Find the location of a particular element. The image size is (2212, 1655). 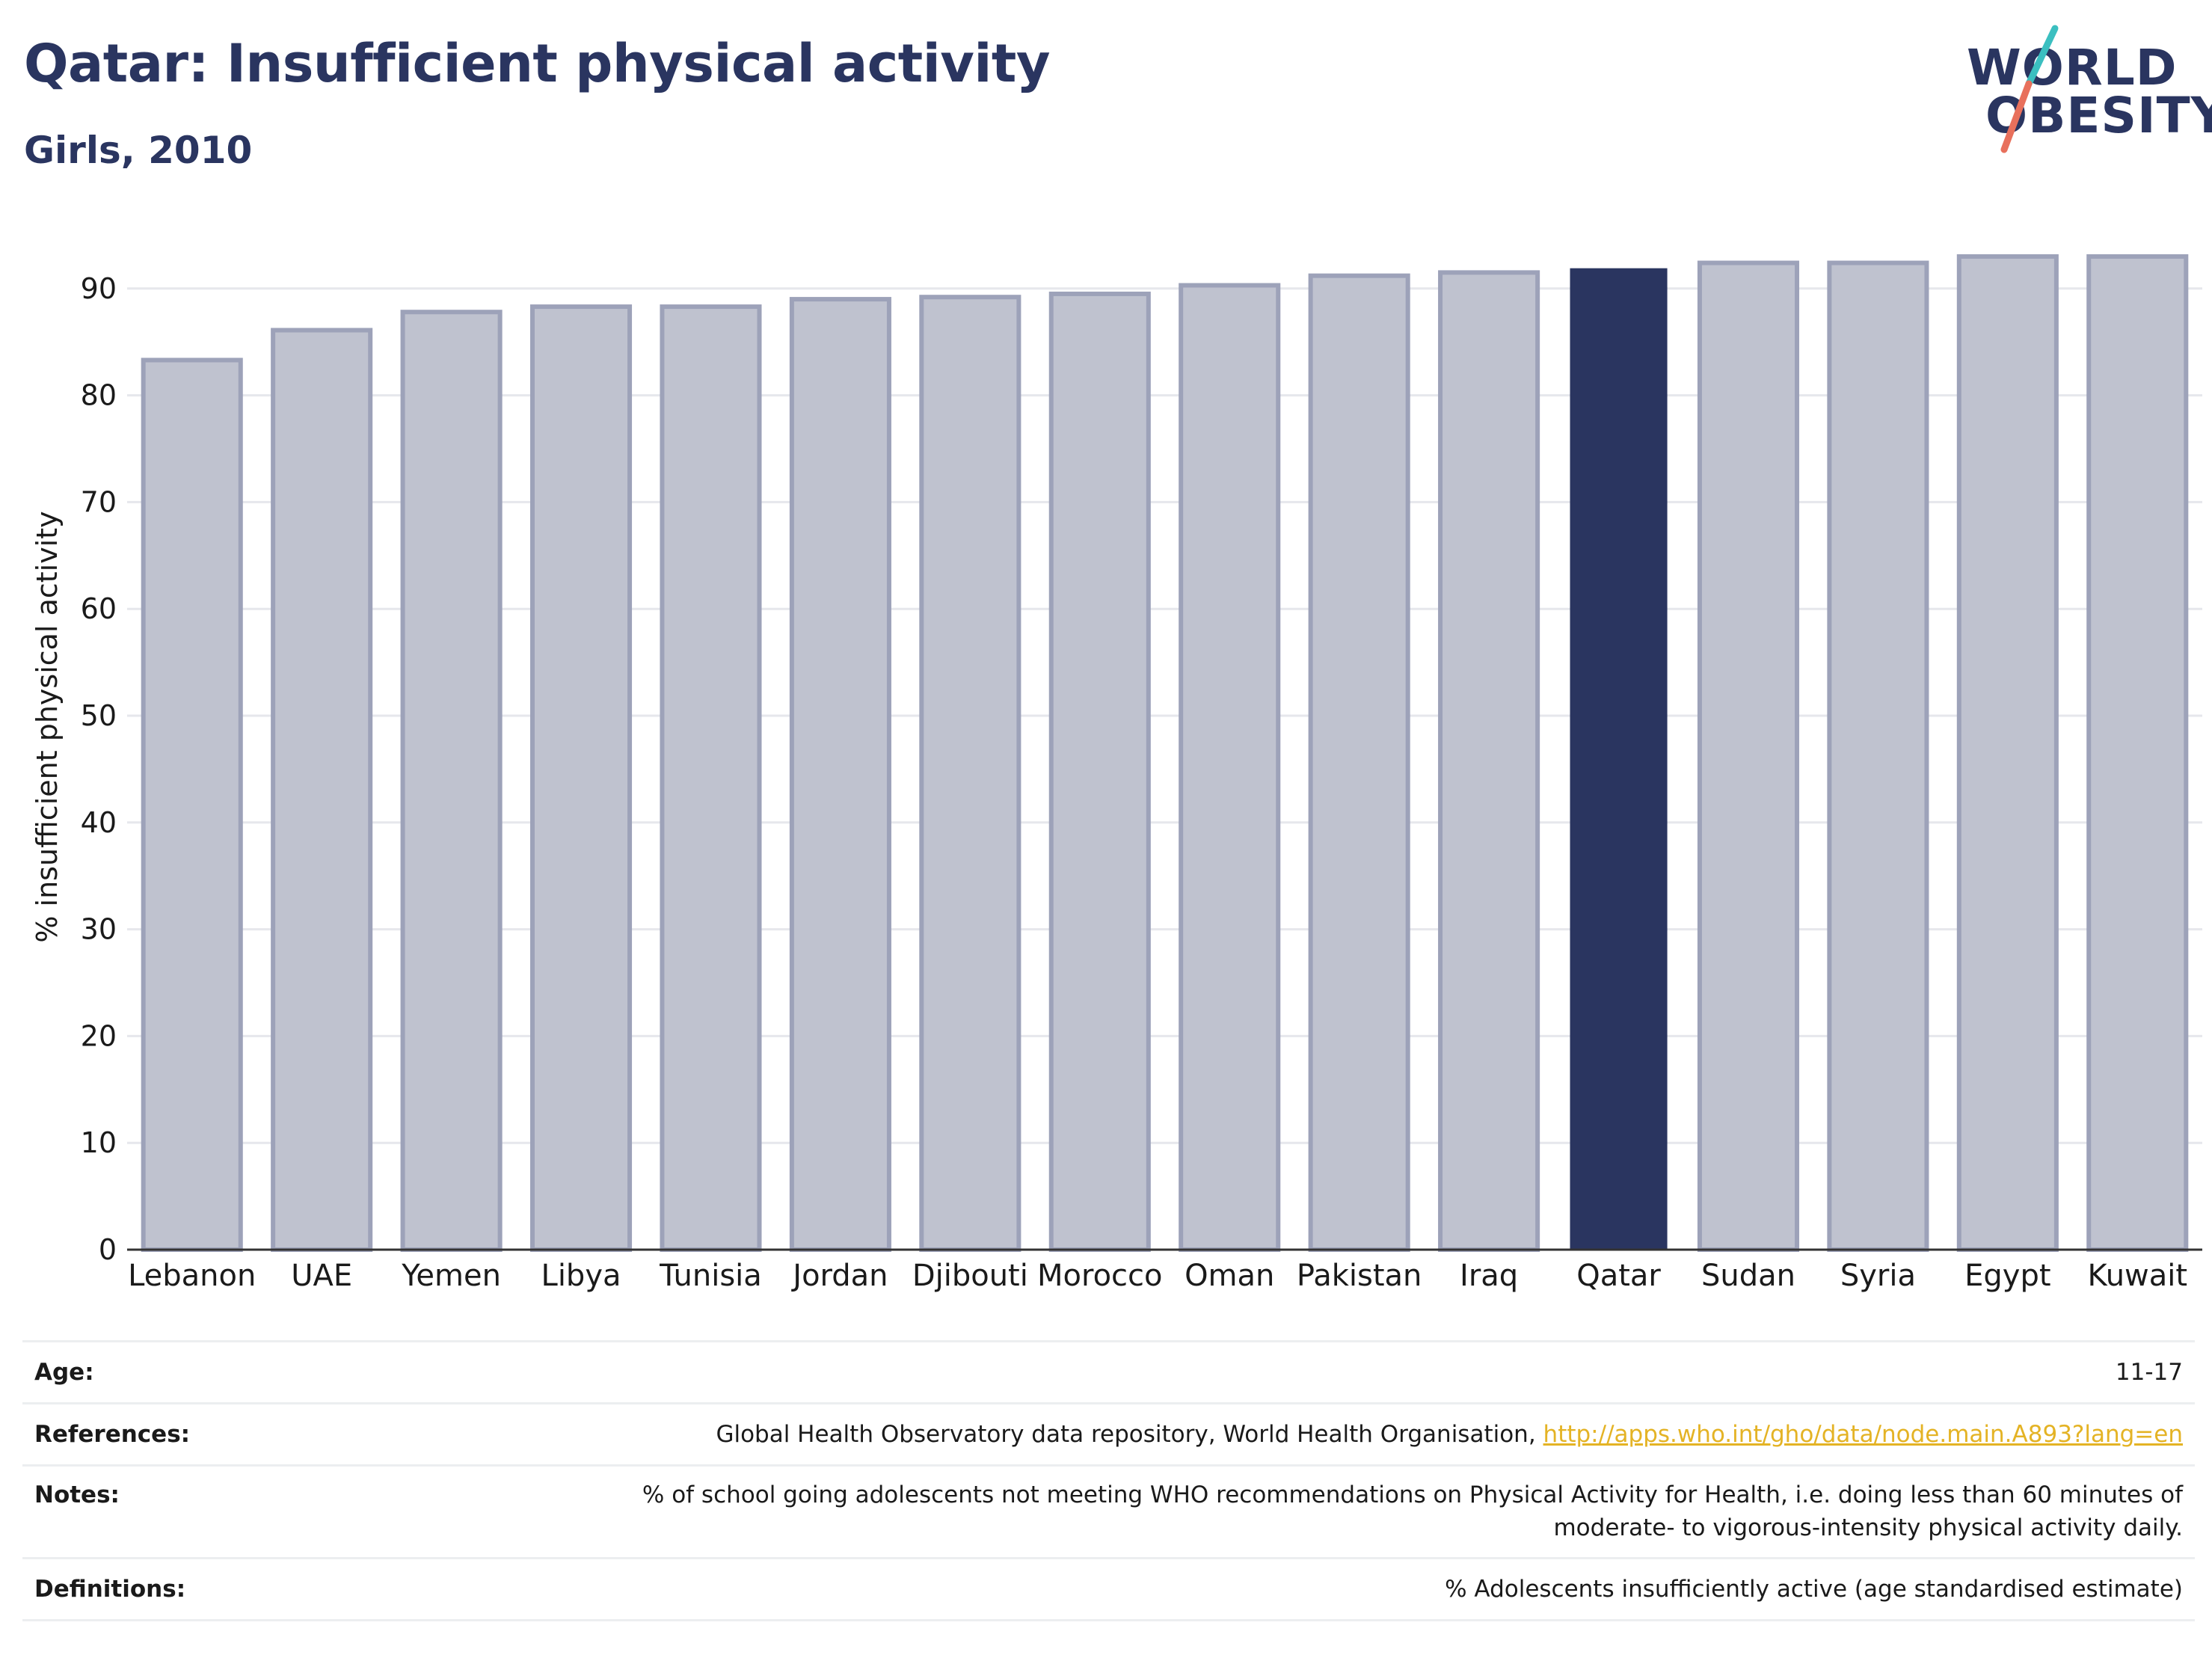

bar-qatar is located at coordinates (1619, 759).